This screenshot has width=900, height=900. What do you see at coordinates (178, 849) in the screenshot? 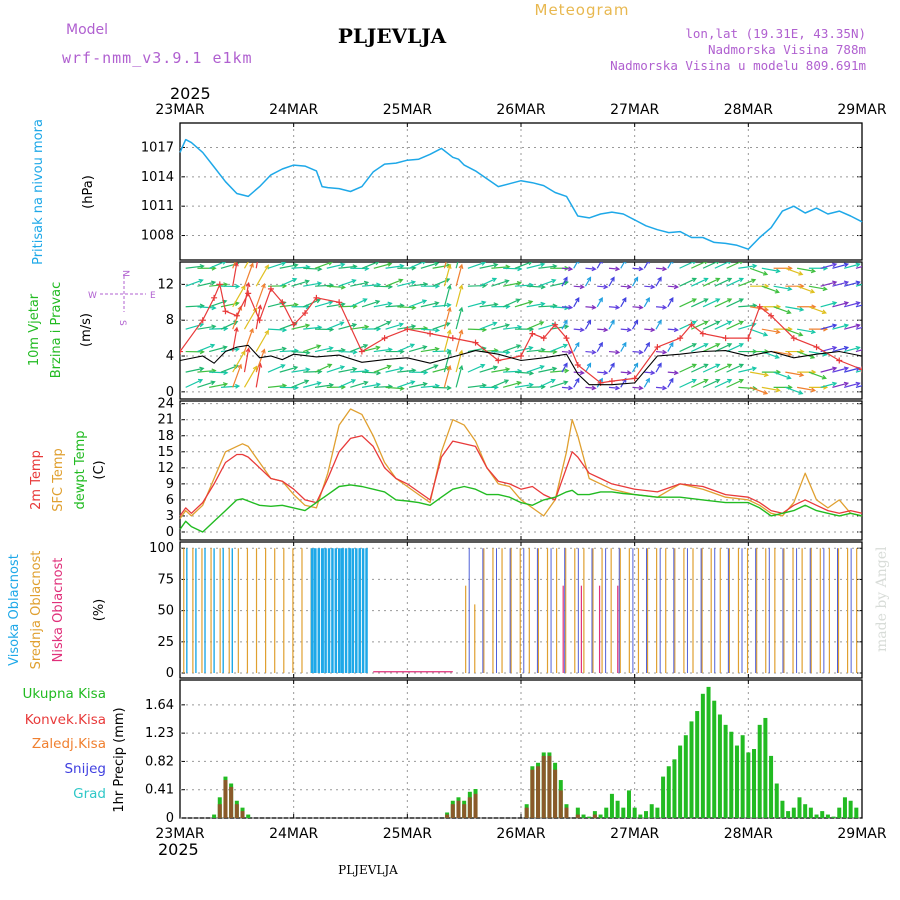
I see `year-bottom: 2025` at bounding box center [178, 849].